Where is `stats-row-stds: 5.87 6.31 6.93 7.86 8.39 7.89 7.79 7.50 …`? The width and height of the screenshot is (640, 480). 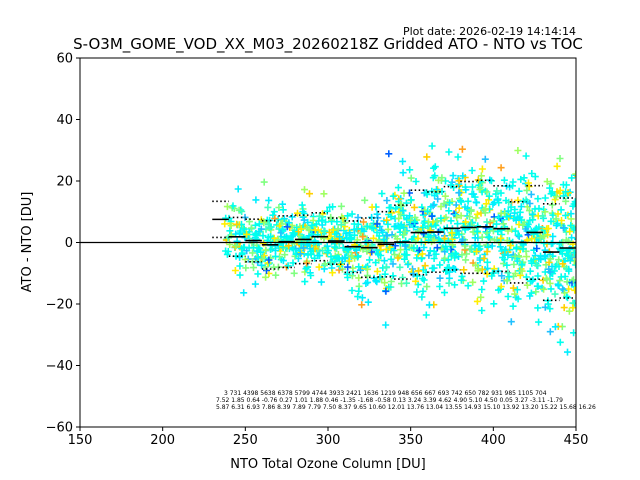
stats-row-stds: 5.87 6.31 6.93 7.86 8.39 7.89 7.79 7.50 … is located at coordinates (406, 407).